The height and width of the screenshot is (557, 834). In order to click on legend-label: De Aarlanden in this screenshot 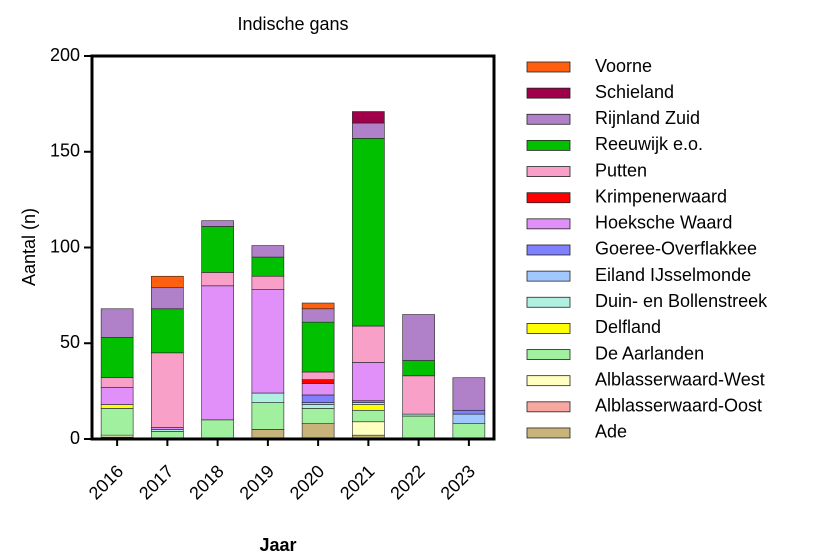, I will do `click(649, 353)`.